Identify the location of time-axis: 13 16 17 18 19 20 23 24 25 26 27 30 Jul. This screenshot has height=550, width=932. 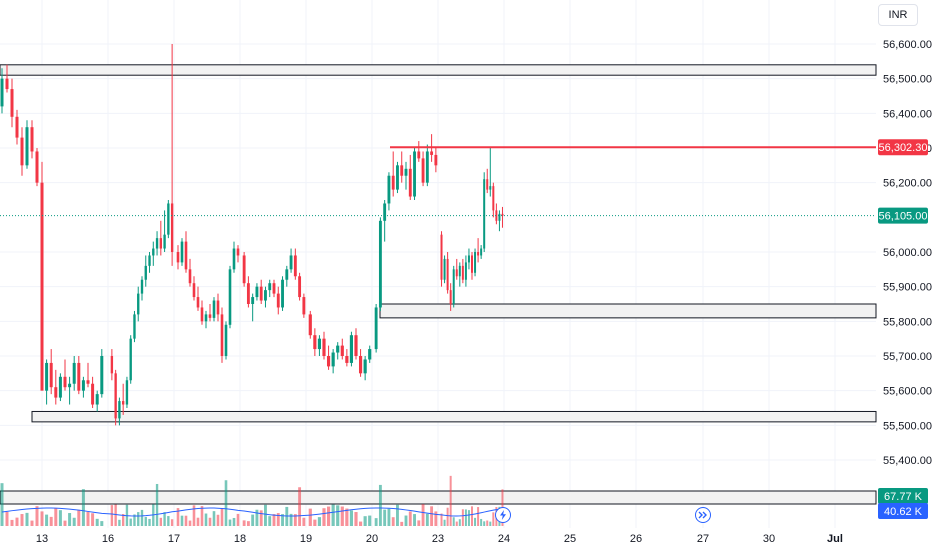
(439, 539).